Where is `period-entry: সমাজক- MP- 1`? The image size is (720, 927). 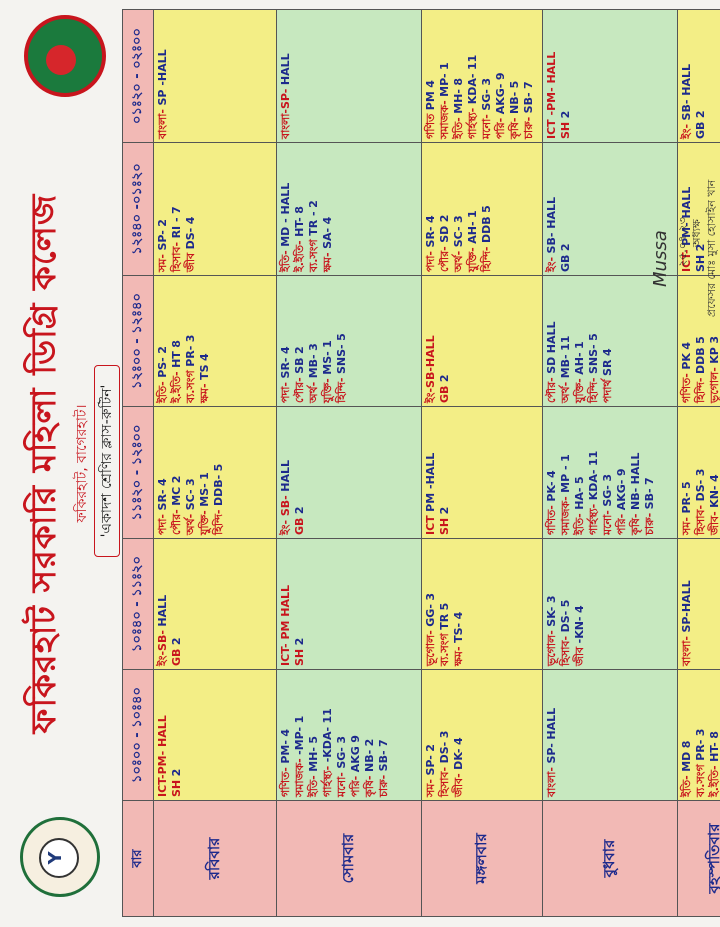
period-entry: সমাজক- MP- 1 is located at coordinates (445, 76).